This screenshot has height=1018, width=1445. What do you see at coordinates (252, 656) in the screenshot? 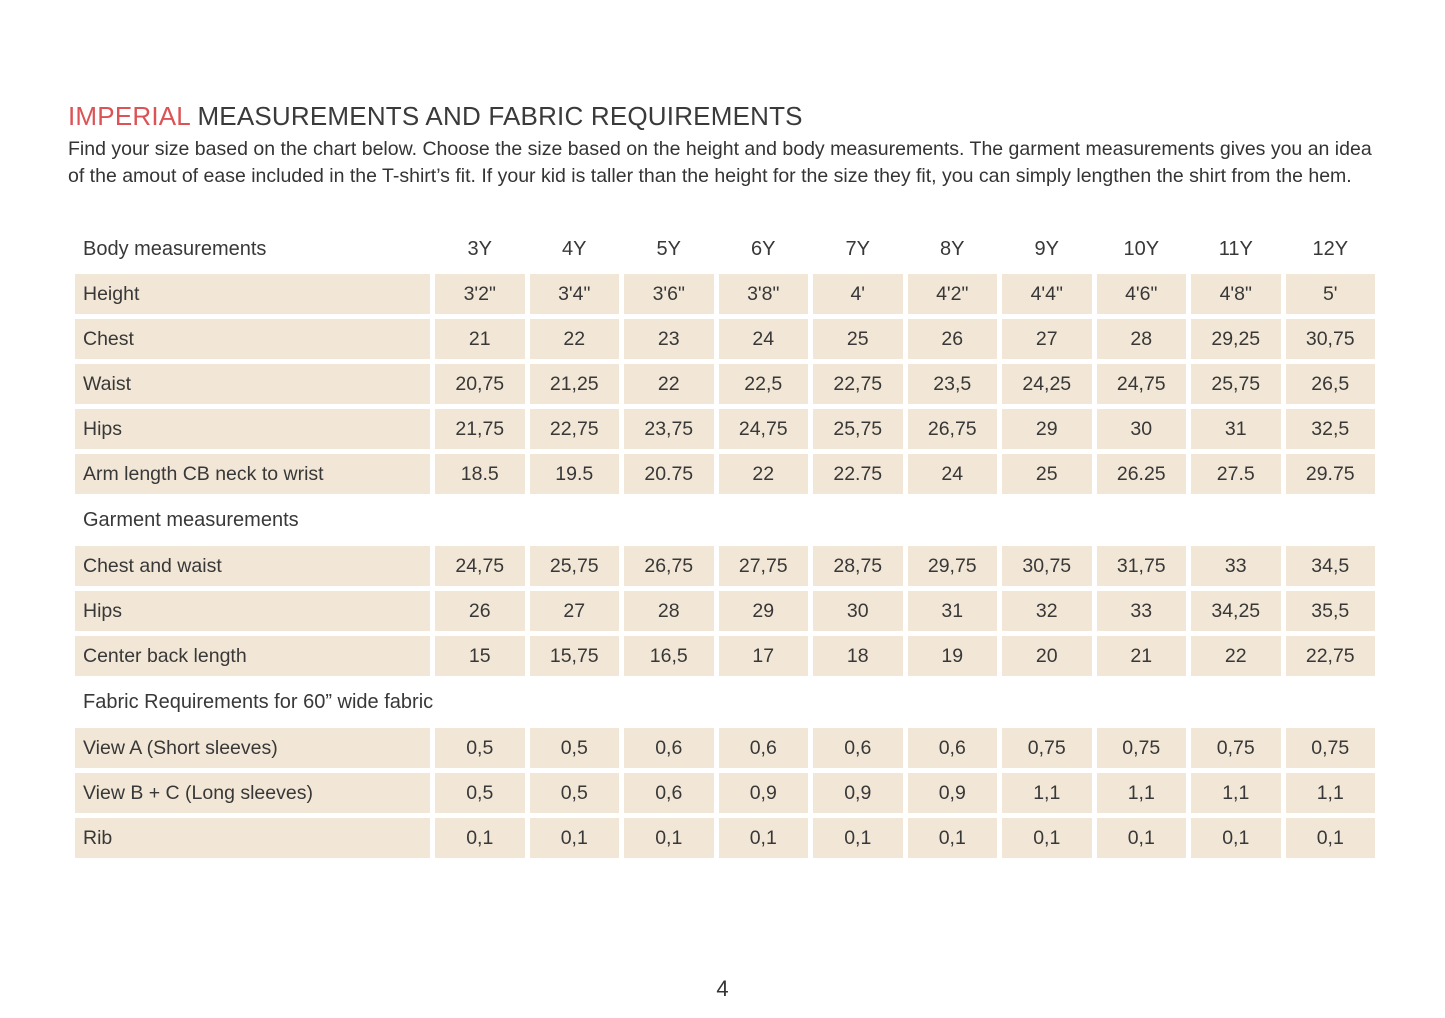
I see `row-label: Center back length` at bounding box center [252, 656].